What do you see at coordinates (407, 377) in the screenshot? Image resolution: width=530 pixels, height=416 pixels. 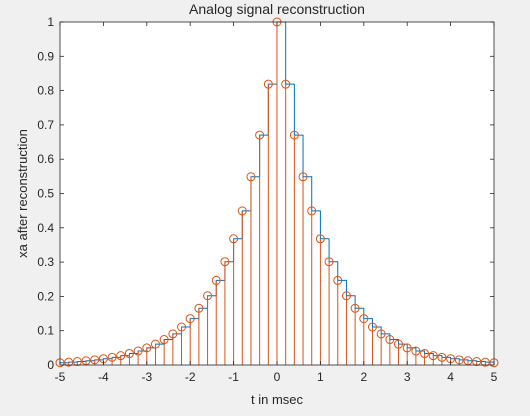 I see `x-tick-label: 3` at bounding box center [407, 377].